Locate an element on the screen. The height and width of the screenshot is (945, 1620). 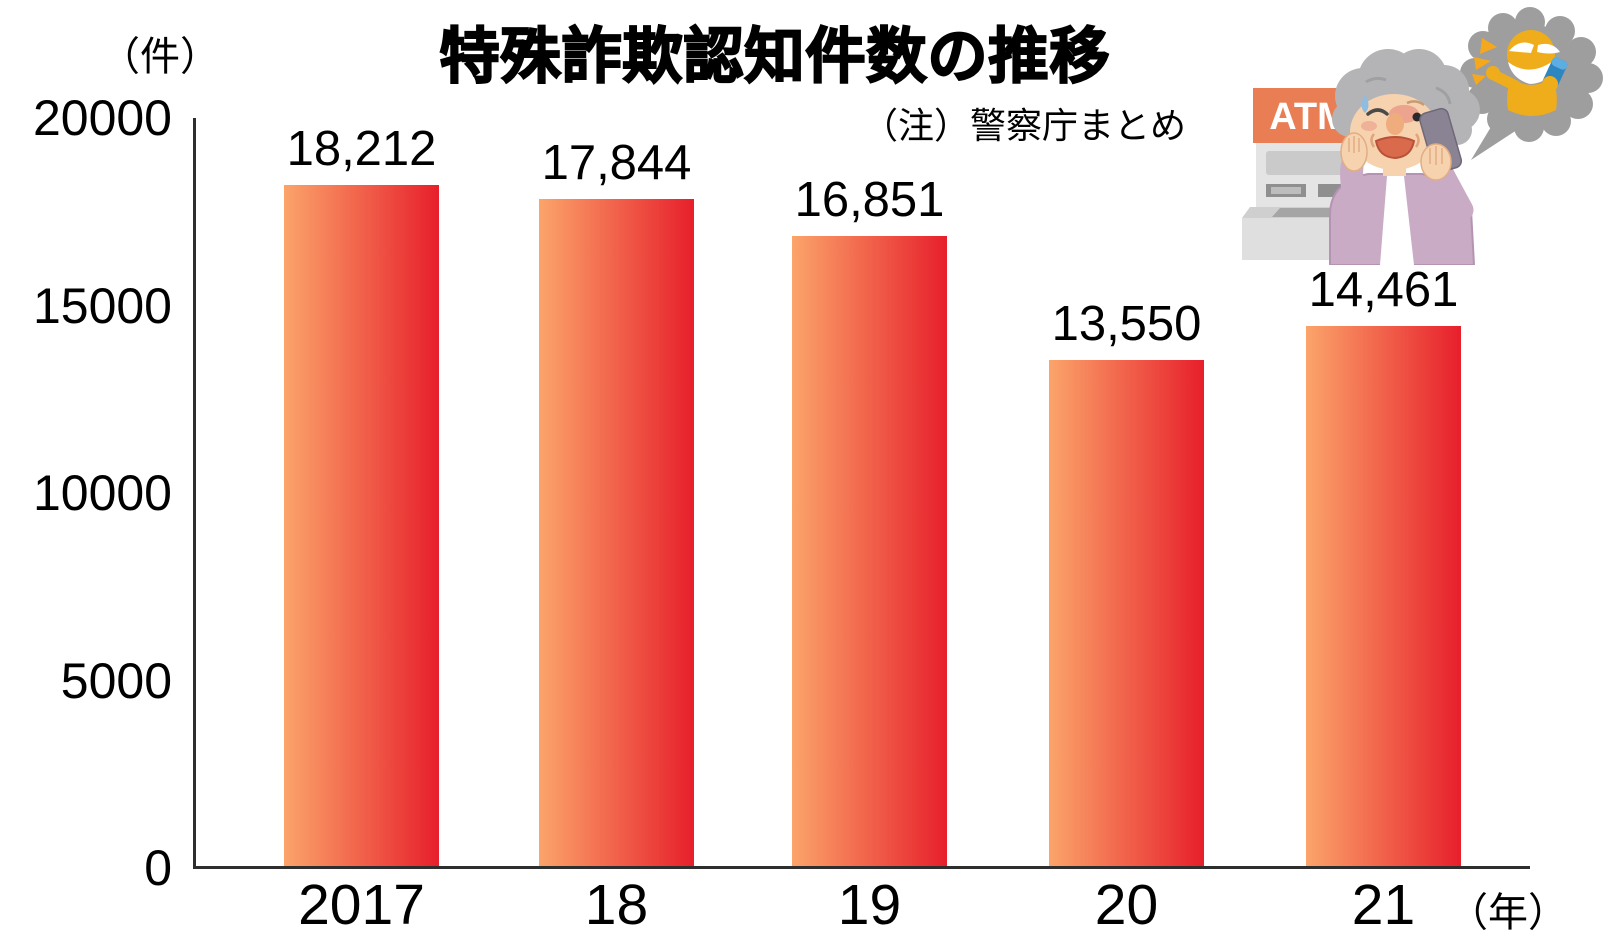
x-axis-line is located at coordinates (861, 867).